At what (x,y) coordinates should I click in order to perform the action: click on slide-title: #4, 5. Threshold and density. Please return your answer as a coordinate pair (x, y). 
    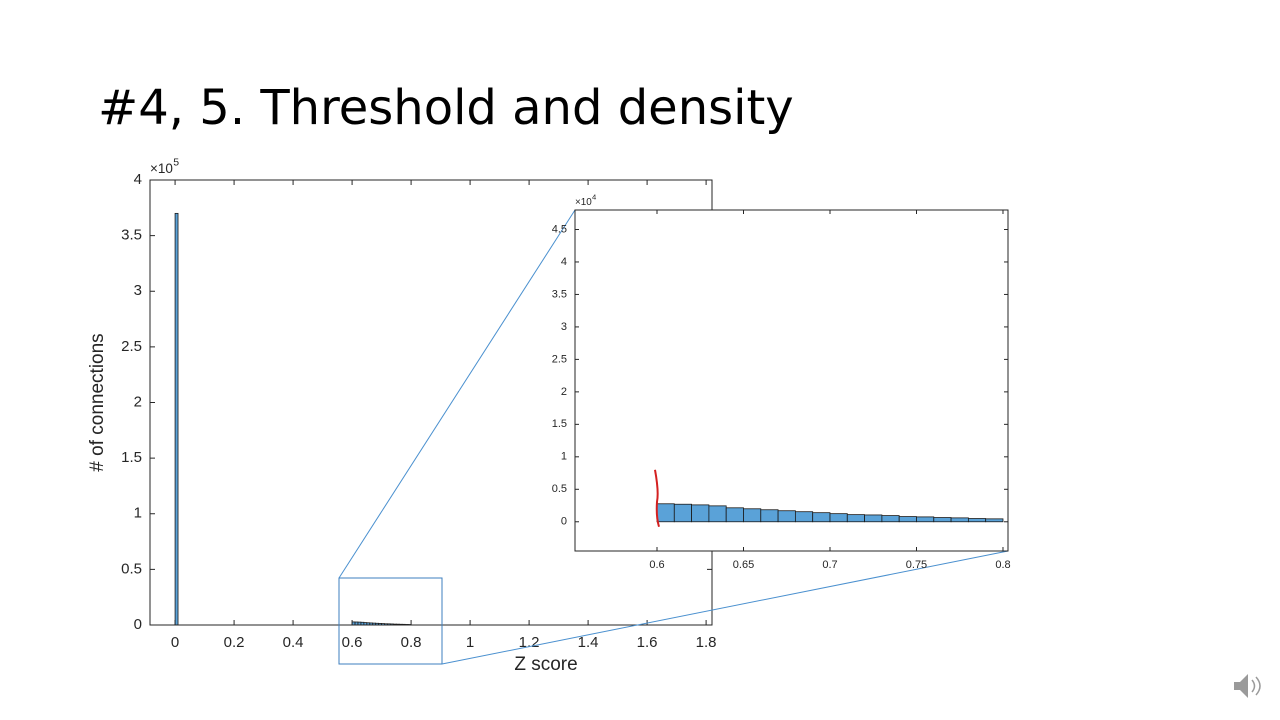
    Looking at the image, I should click on (446, 108).